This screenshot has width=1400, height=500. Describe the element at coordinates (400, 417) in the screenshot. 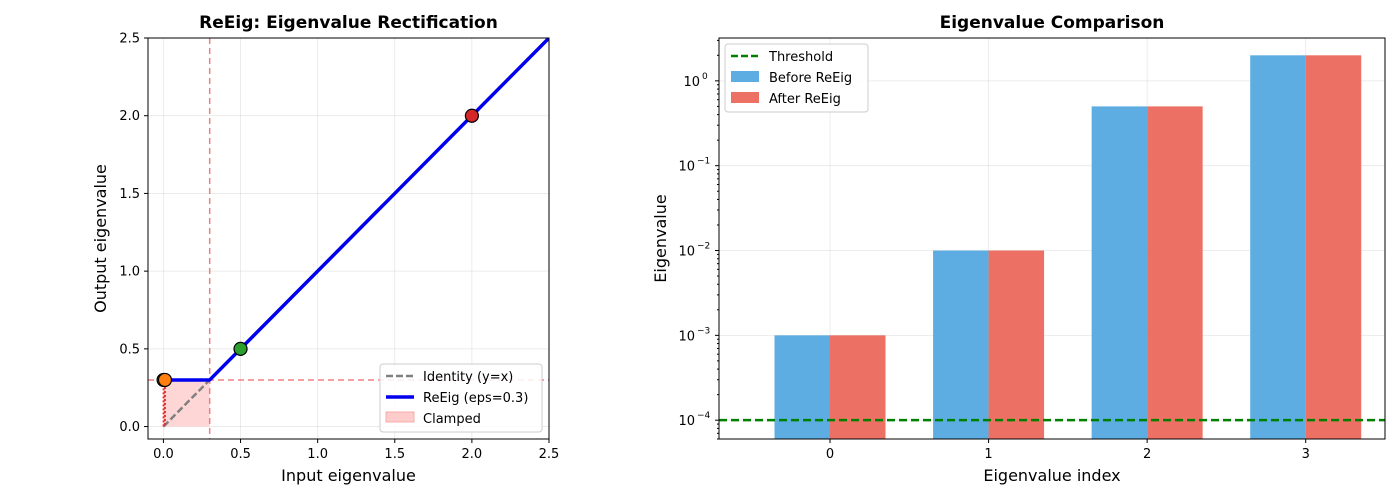

I see `legend-clamped-swatch` at that location.